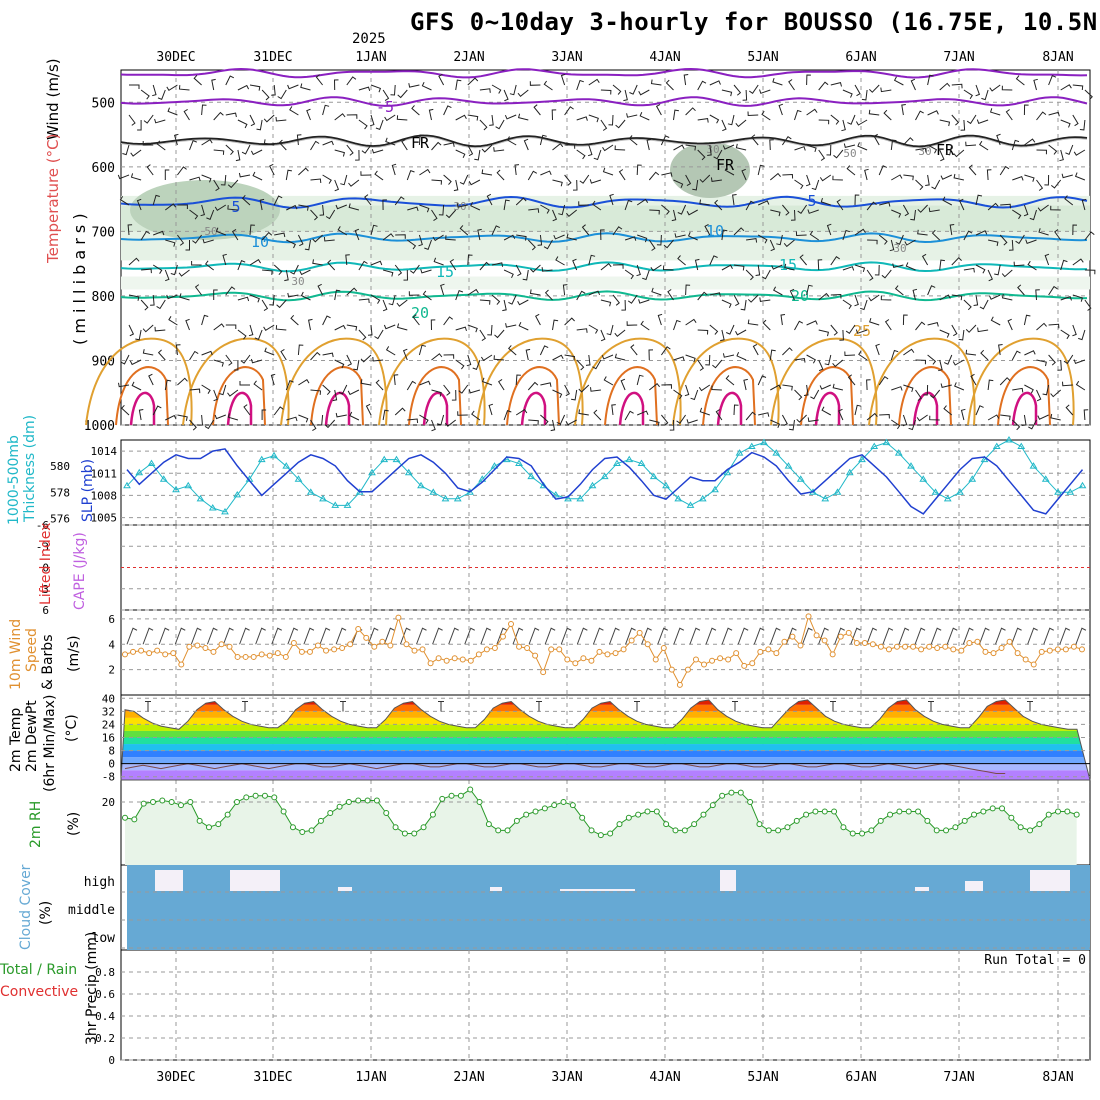  I want to click on cloud-gap, so click(974, 886).